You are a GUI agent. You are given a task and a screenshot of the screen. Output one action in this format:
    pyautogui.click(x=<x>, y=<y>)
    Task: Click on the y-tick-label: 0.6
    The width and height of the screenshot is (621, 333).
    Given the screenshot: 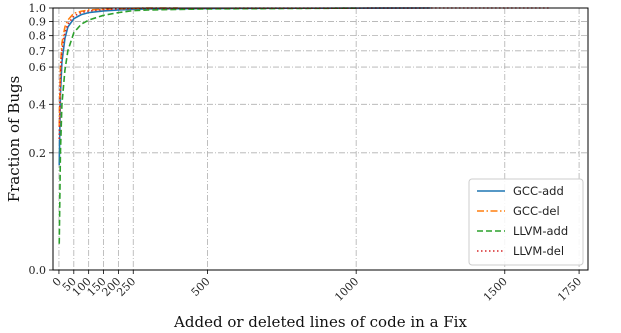 What is the action you would take?
    pyautogui.click(x=38, y=67)
    